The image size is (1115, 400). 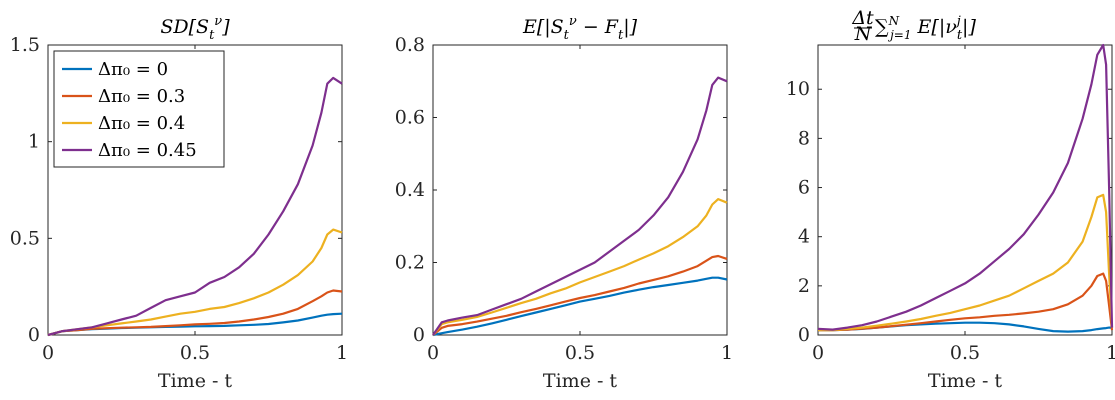 What do you see at coordinates (580, 28) in the screenshot?
I see `chart-title: E[|Stν − Ft|]` at bounding box center [580, 28].